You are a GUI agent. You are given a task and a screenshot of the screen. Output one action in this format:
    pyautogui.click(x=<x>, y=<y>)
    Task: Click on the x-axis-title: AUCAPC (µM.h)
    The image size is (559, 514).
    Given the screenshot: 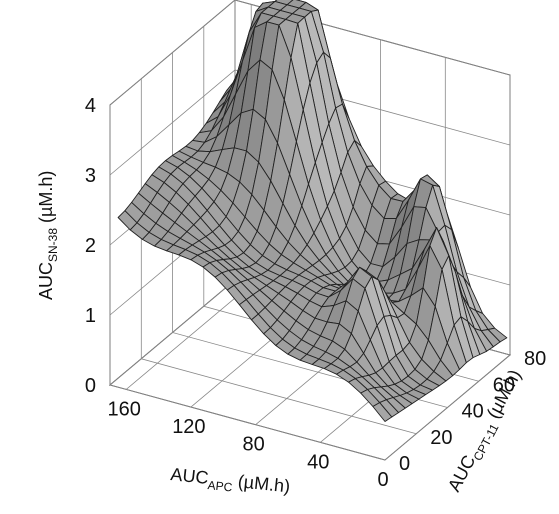 What is the action you would take?
    pyautogui.click(x=230, y=482)
    